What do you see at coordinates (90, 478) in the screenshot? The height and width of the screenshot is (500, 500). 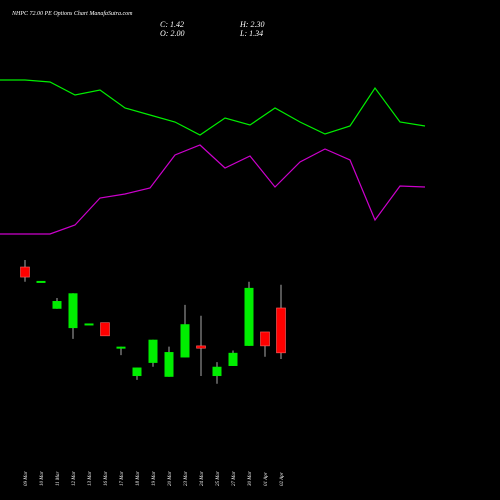 I see `x-tick-label: 13 Mar` at bounding box center [90, 478].